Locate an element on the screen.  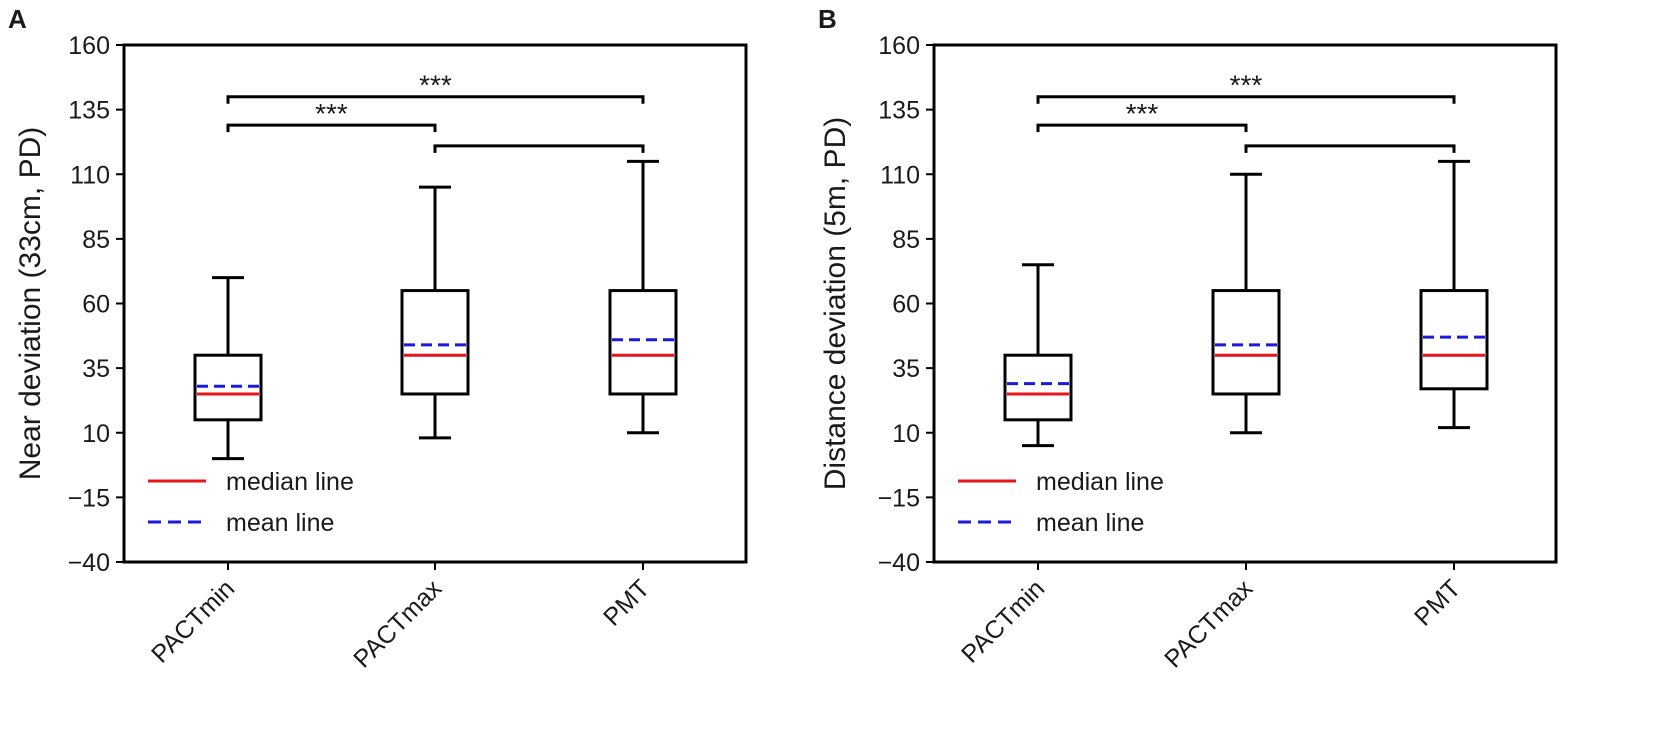
y-axis-label: Distance deviation (5m, PD) is located at coordinates (835, 303).